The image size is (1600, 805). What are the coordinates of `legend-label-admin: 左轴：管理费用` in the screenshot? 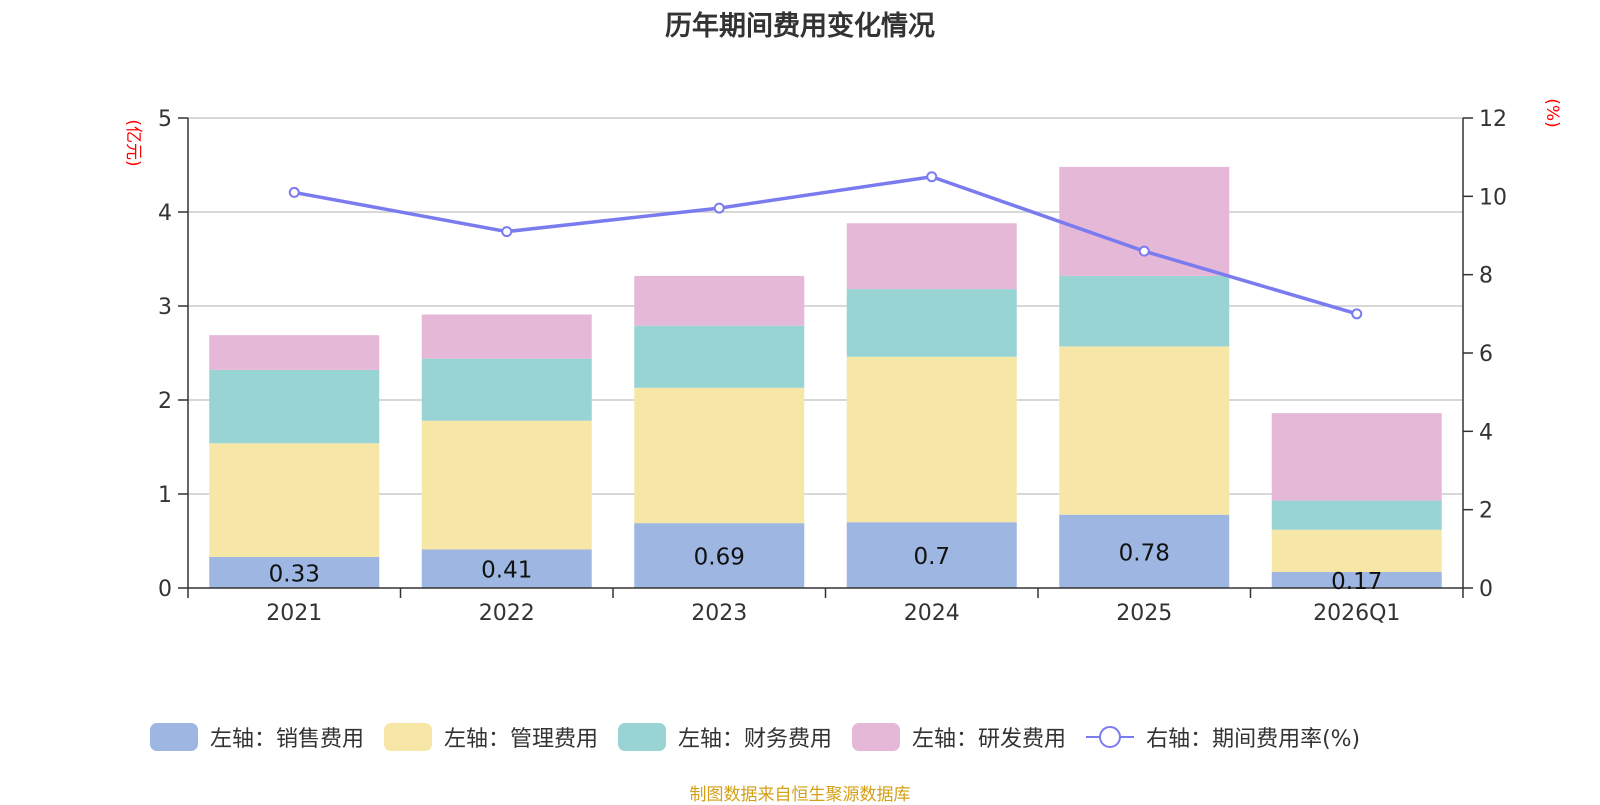 It's located at (521, 739).